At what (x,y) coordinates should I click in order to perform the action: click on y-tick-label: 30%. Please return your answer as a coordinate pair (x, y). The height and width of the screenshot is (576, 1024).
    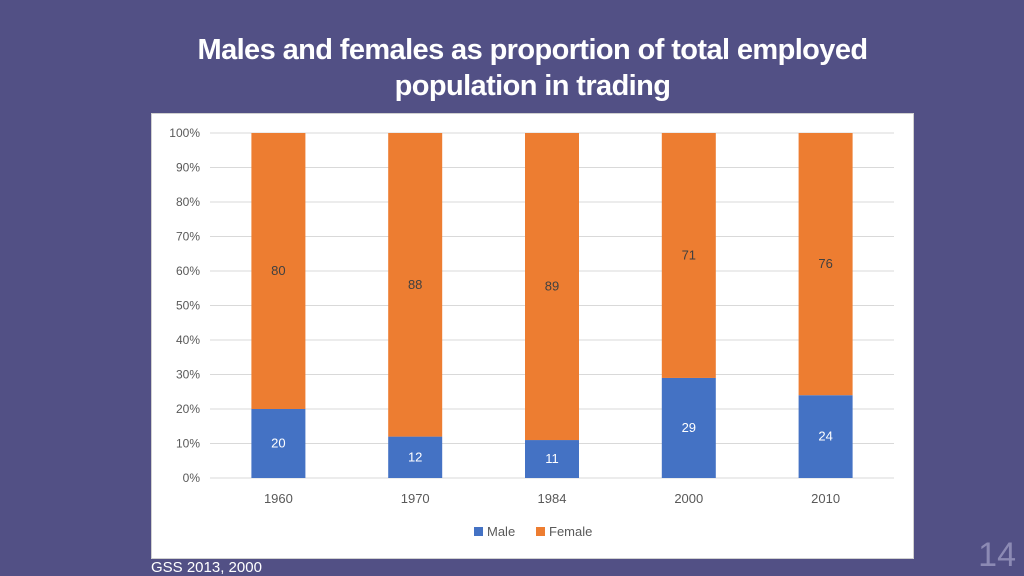
    Looking at the image, I should click on (188, 375).